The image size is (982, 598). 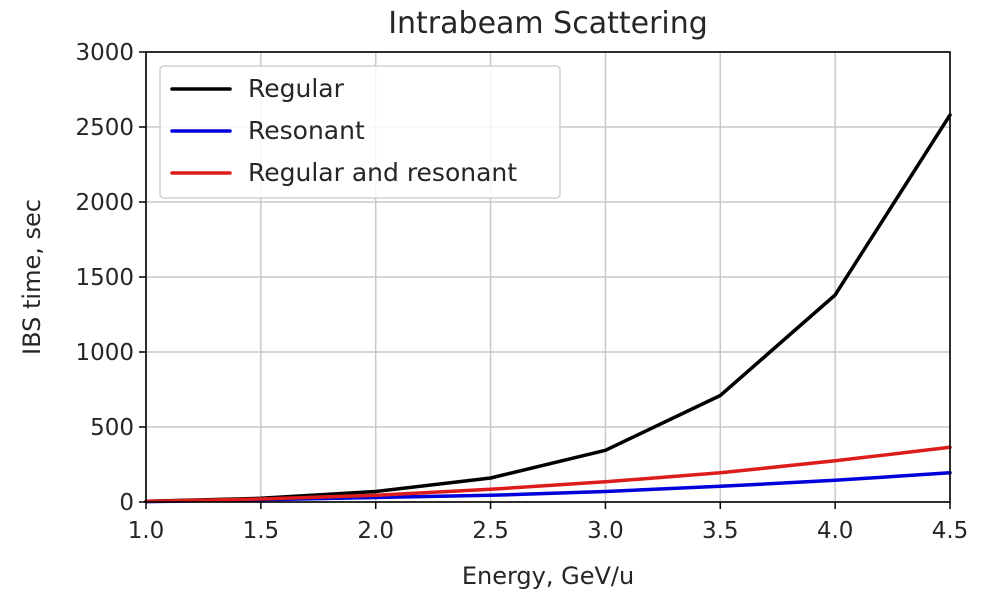 I want to click on series-line-regular-and-resonant, so click(x=548, y=474).